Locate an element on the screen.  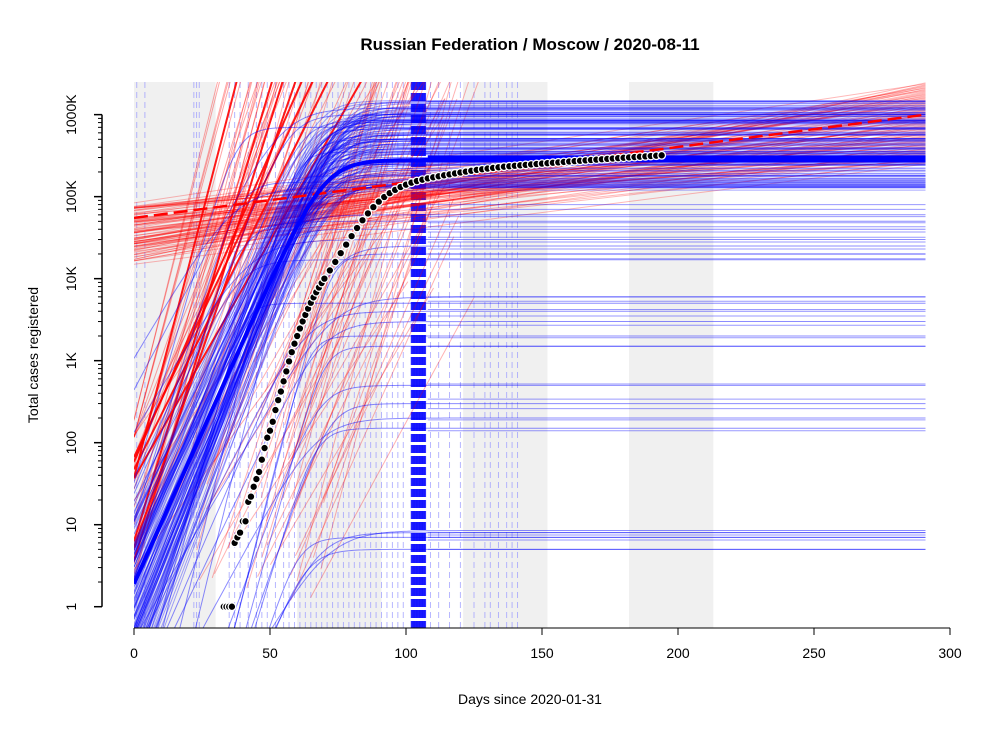
chart-title: Russian Federation / Moscow / 2020-08-11 is located at coordinates (529, 44).